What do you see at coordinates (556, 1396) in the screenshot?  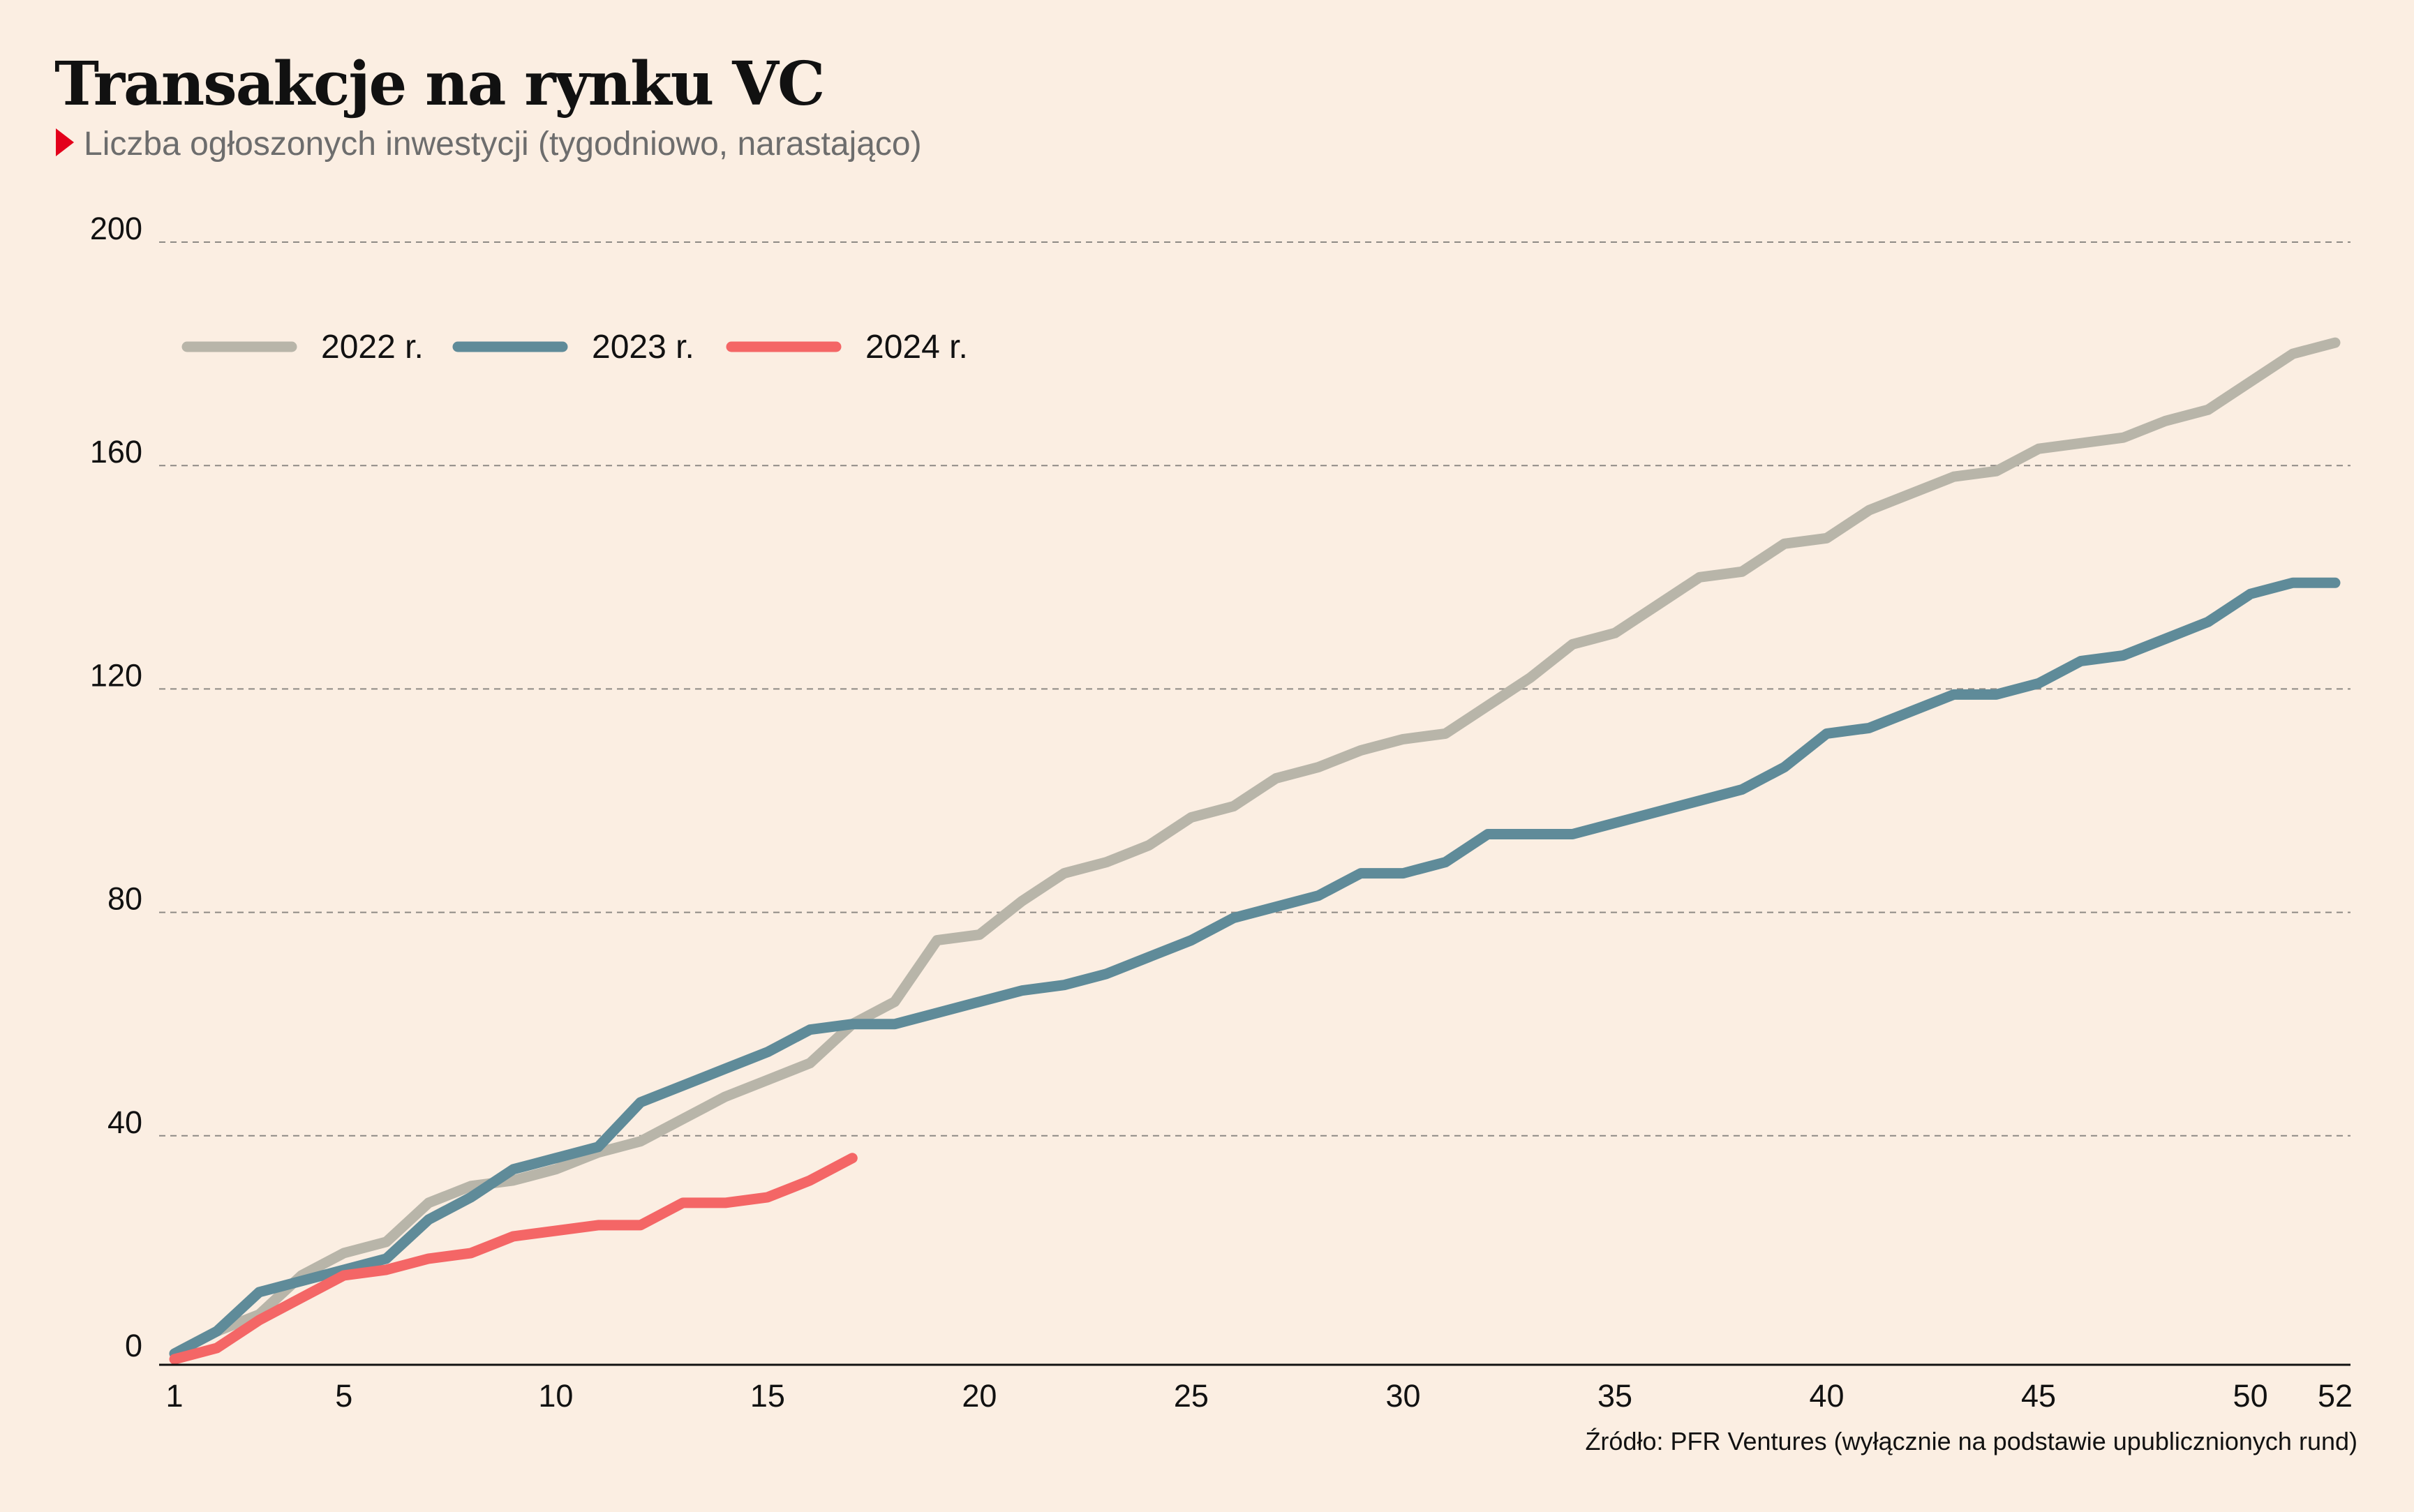 I see `x-tick-label: 10` at bounding box center [556, 1396].